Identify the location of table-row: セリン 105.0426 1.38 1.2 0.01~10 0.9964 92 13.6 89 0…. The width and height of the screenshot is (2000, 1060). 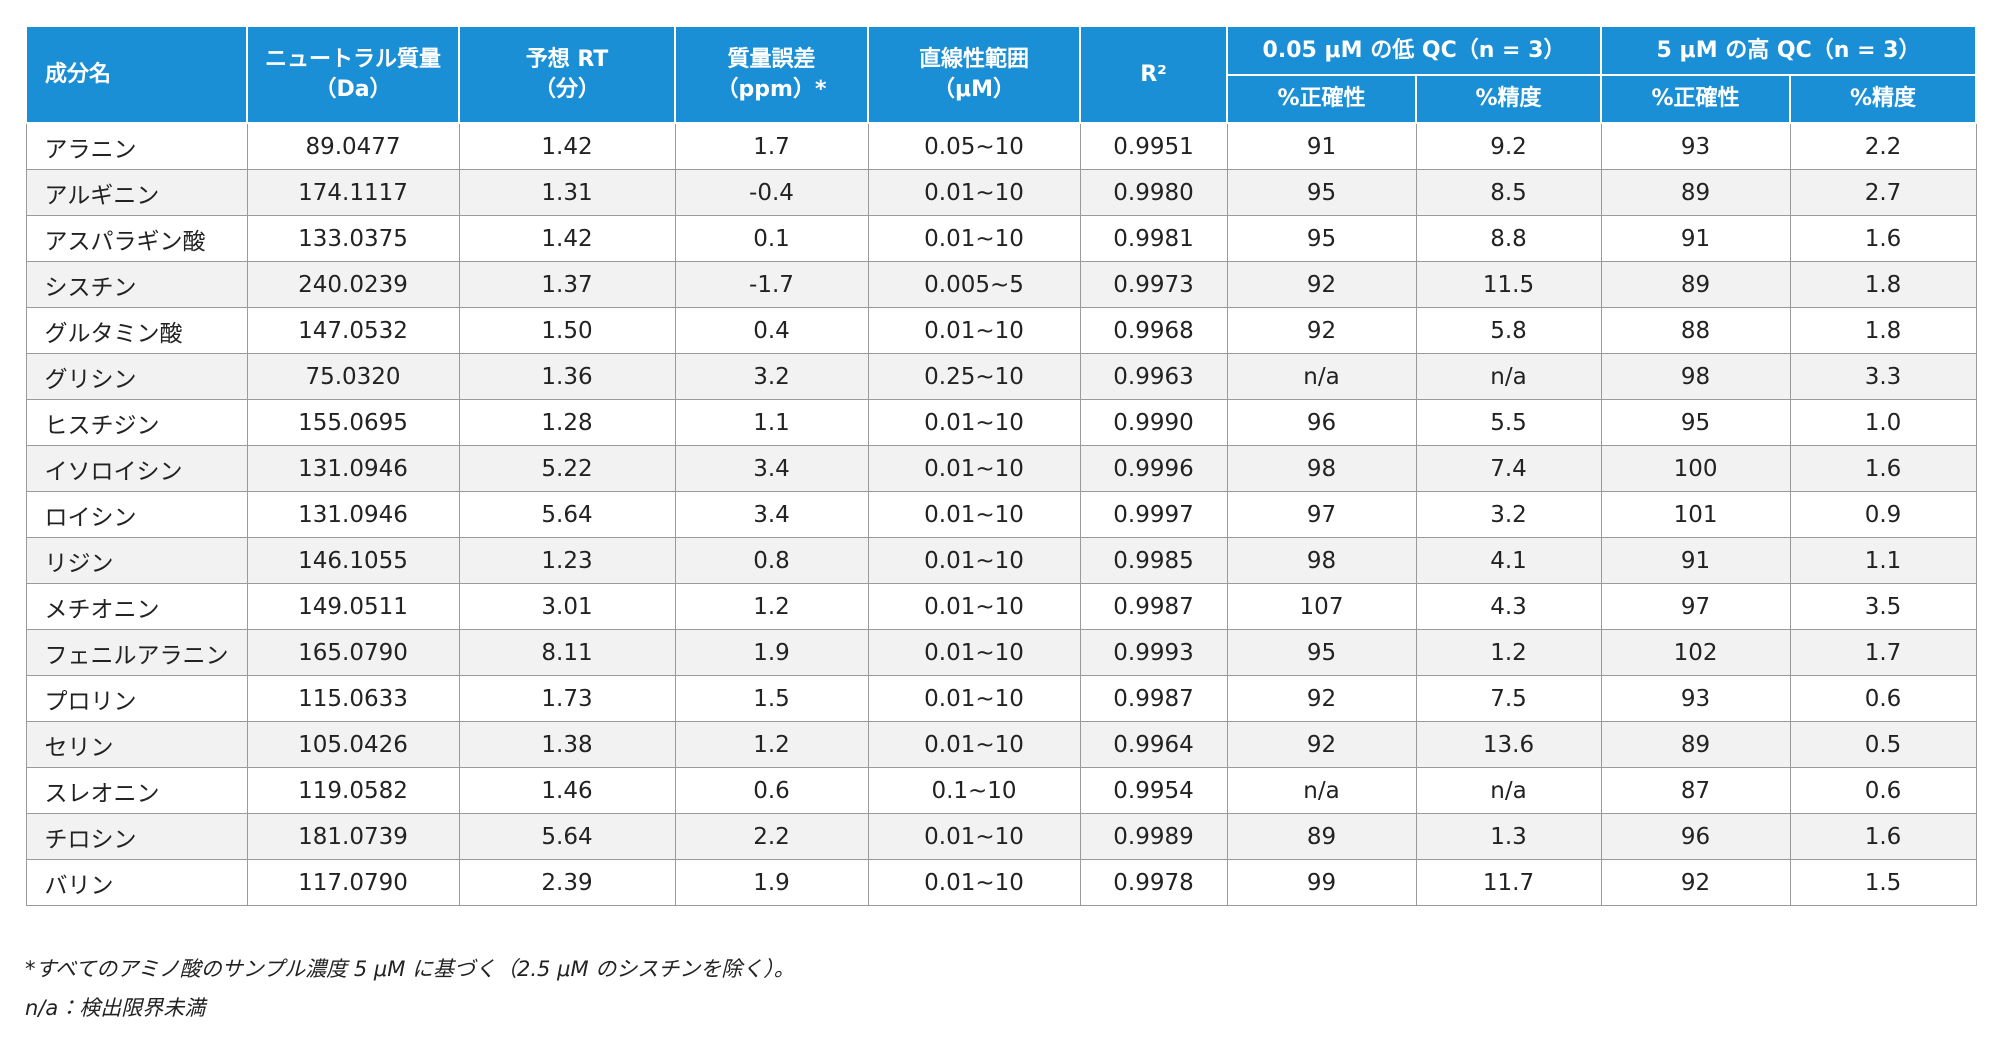
(1001, 744).